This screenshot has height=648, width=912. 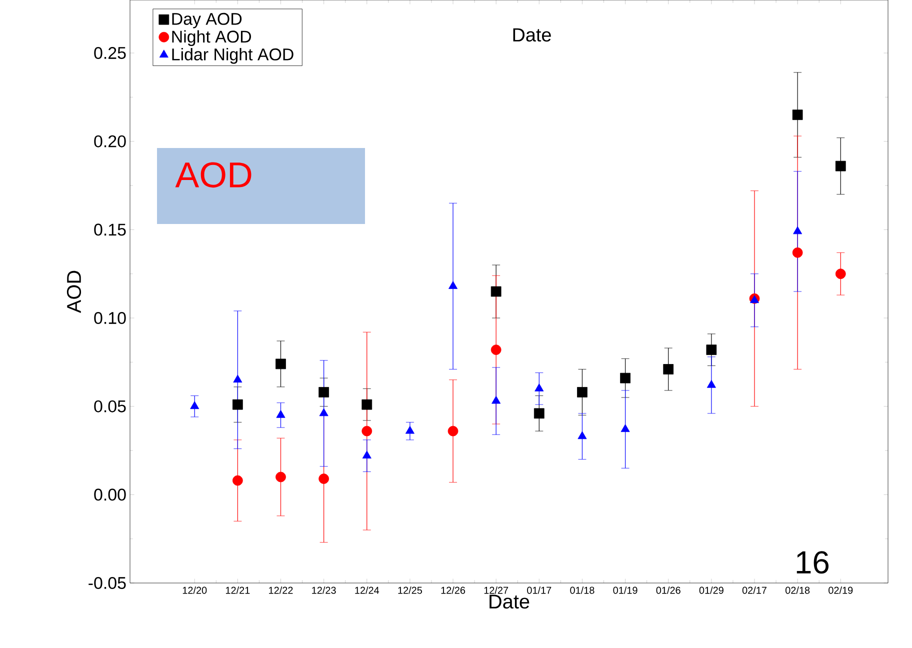 I want to click on y-tick-label: 0.05, so click(x=110, y=406).